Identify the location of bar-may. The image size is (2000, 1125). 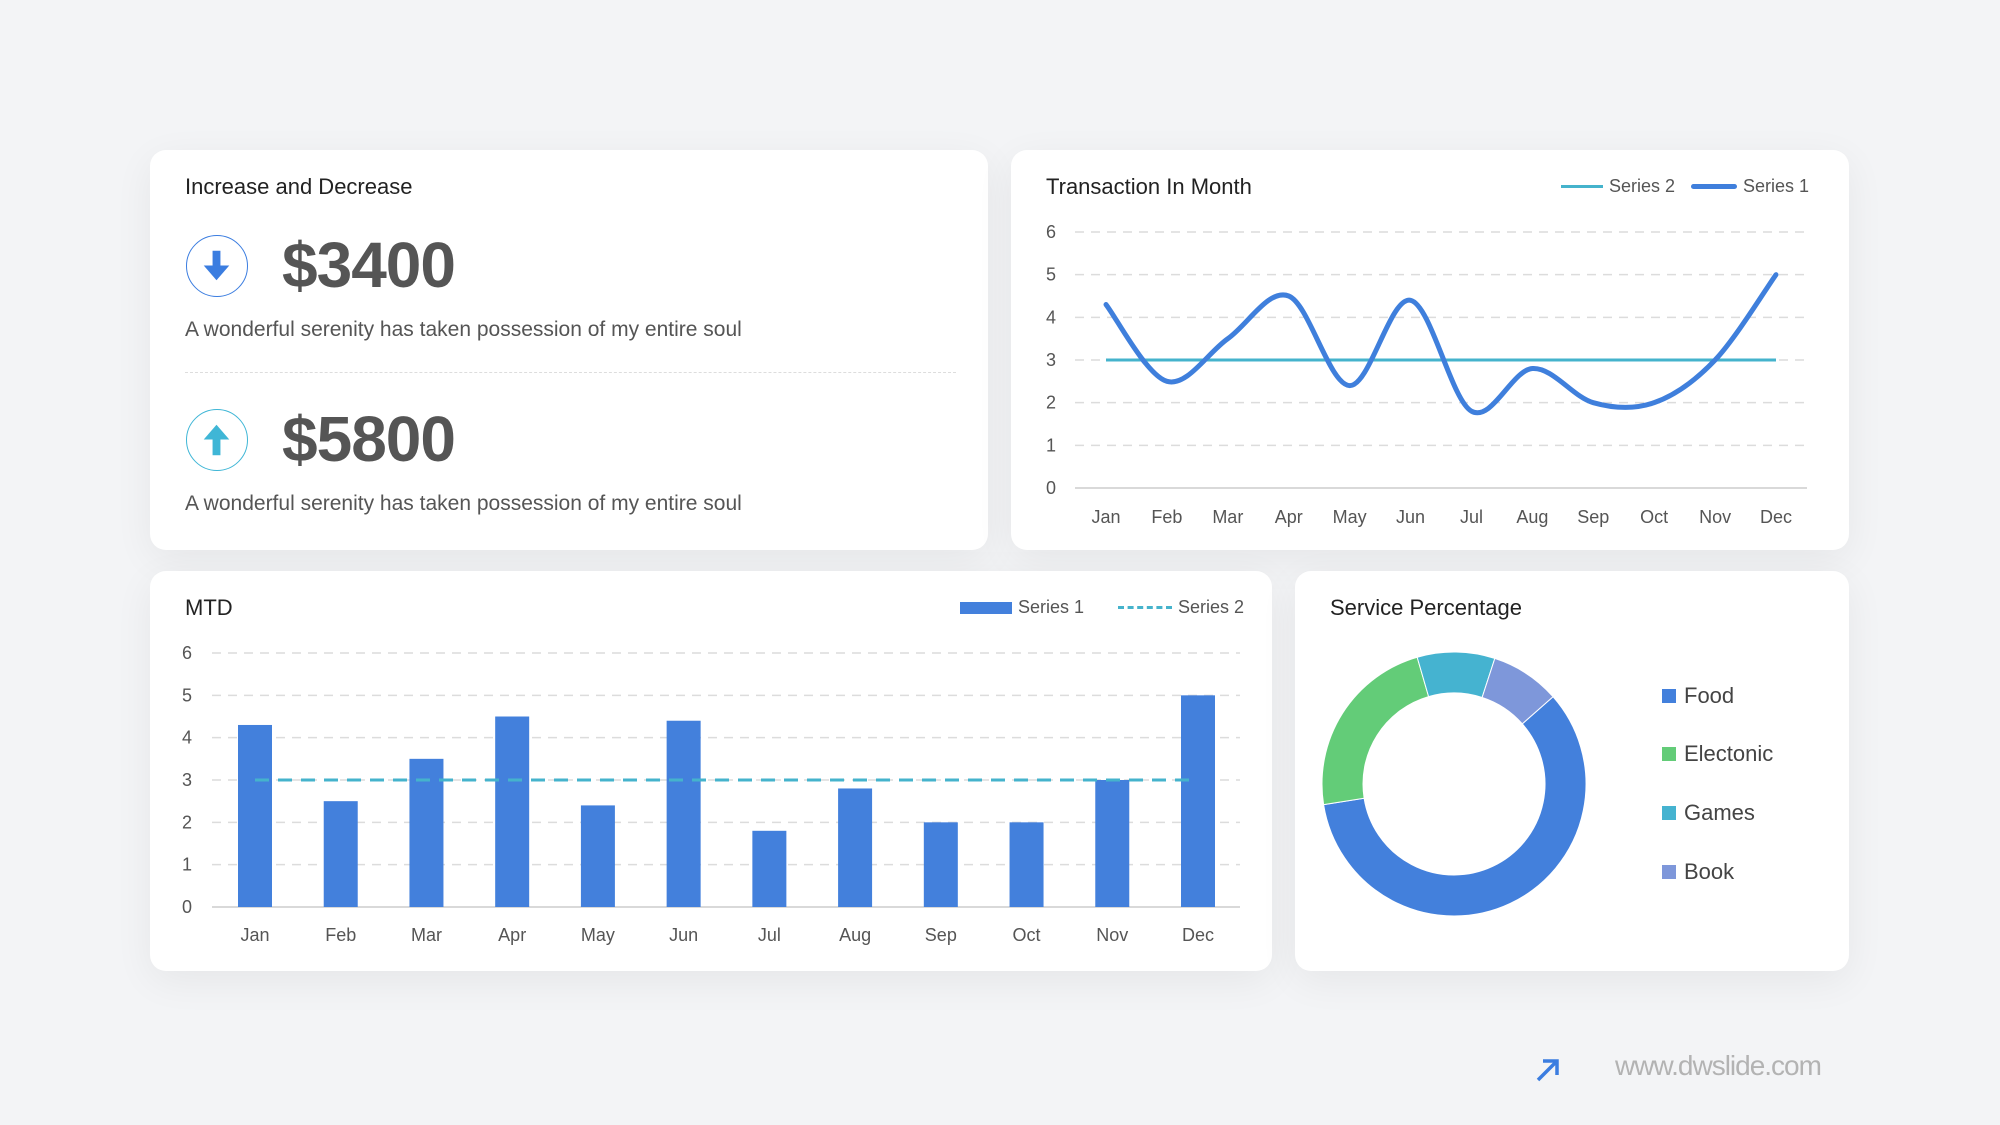
(597, 856).